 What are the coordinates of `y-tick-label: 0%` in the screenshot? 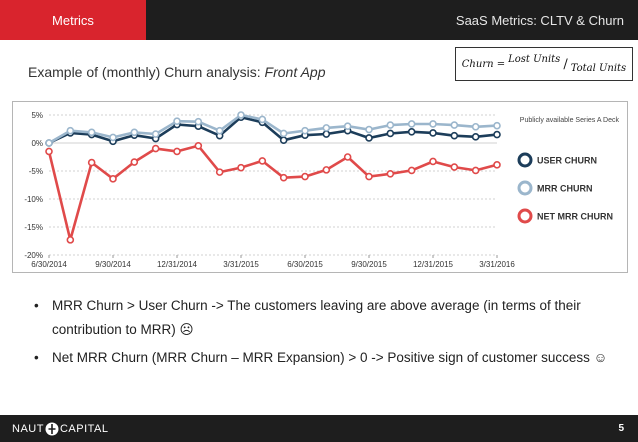 It's located at (37, 143).